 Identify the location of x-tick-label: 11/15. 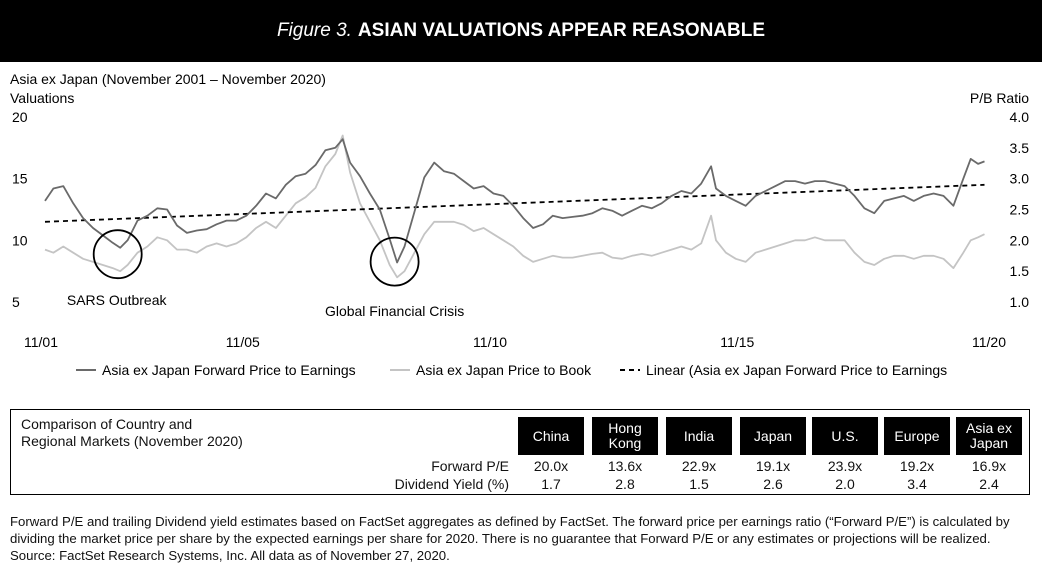
(737, 342).